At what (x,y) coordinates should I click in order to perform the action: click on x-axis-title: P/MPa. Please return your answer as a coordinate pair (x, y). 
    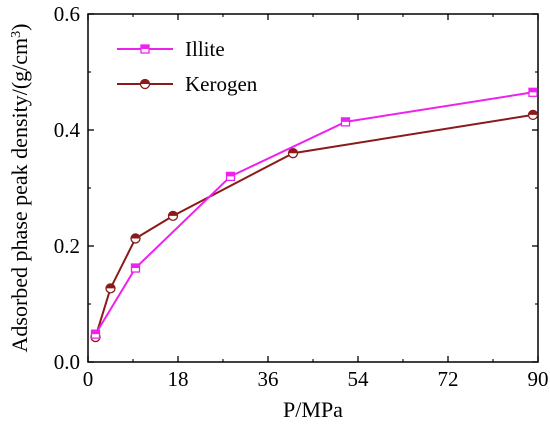
    Looking at the image, I should click on (313, 409).